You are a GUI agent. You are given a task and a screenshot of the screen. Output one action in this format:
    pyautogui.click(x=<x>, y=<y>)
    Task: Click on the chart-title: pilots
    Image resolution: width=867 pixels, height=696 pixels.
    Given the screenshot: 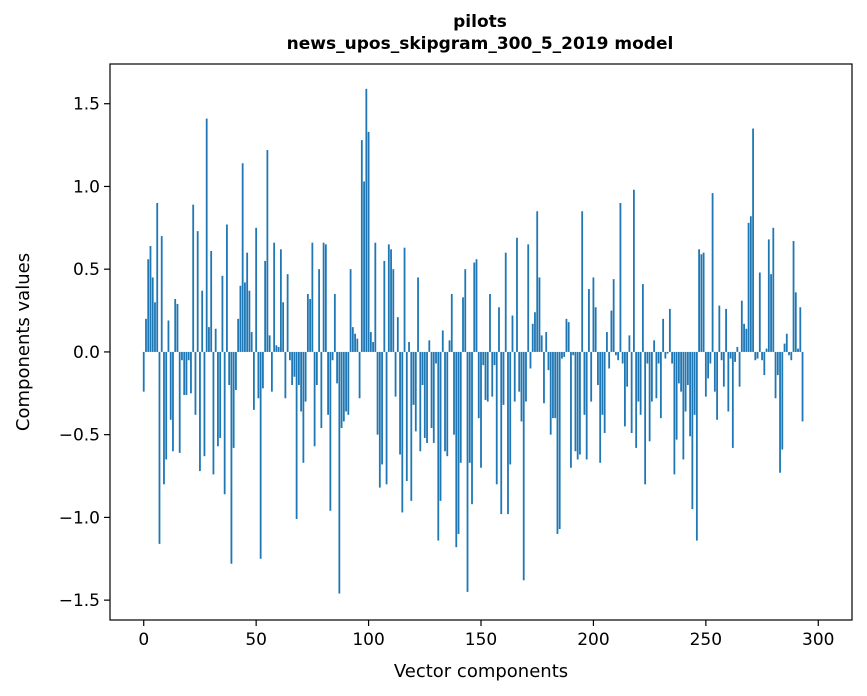 What is the action you would take?
    pyautogui.click(x=480, y=22)
    